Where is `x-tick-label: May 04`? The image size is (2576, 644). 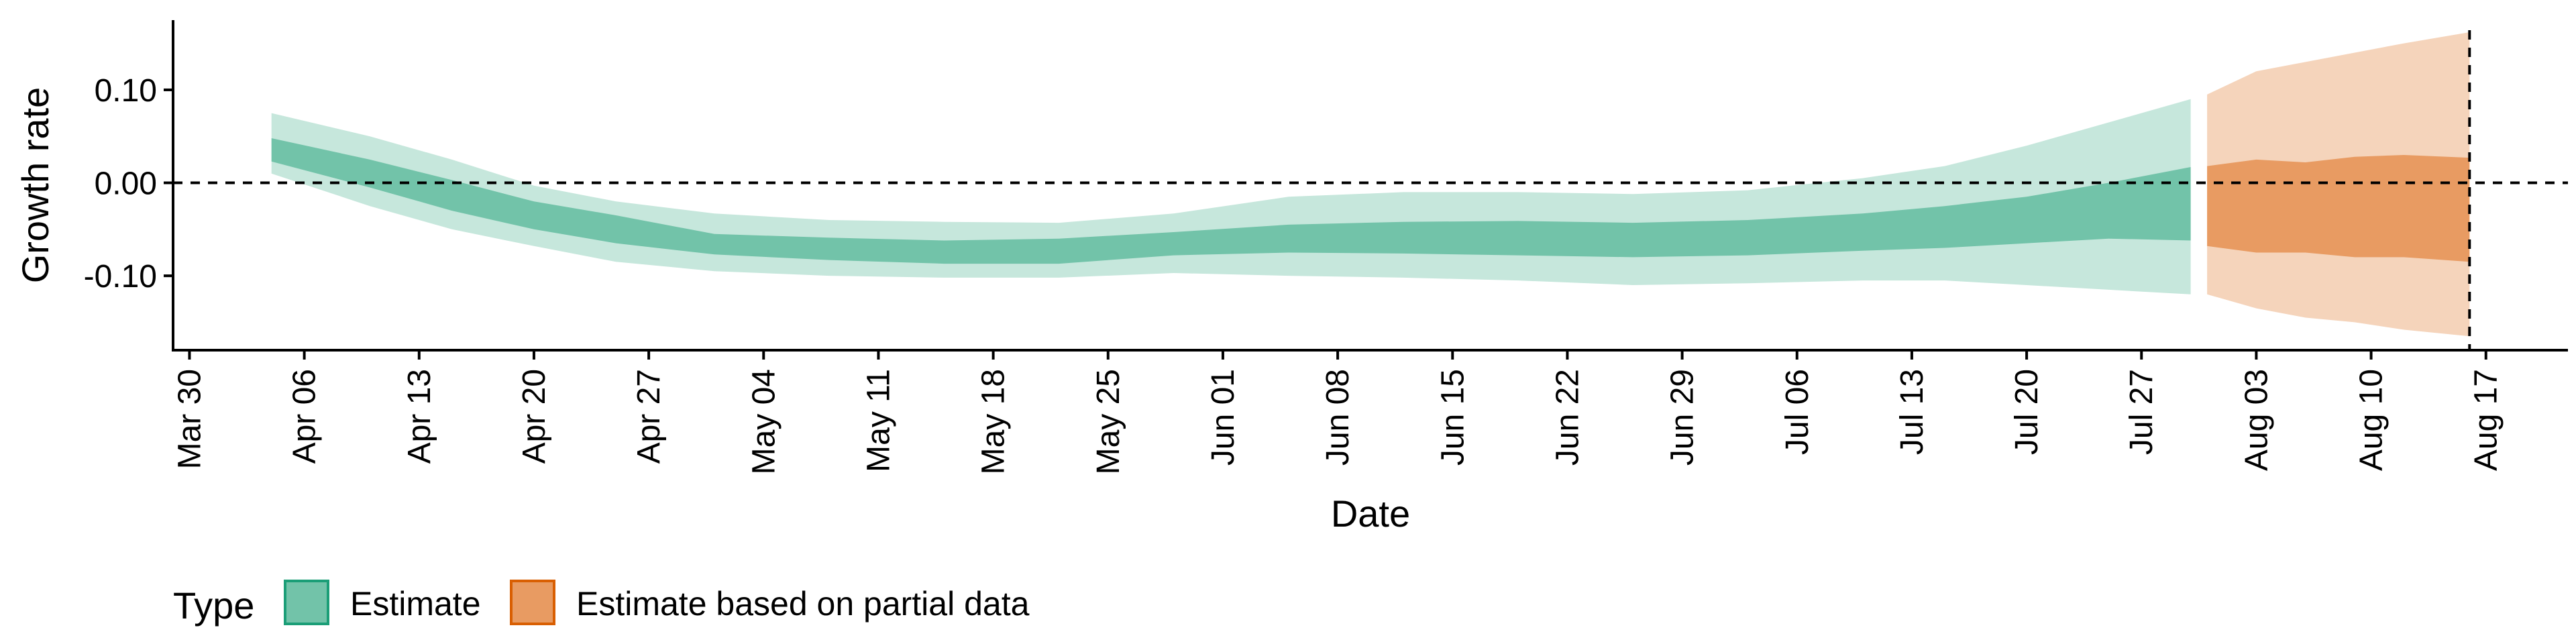 x-tick-label: May 04 is located at coordinates (764, 421).